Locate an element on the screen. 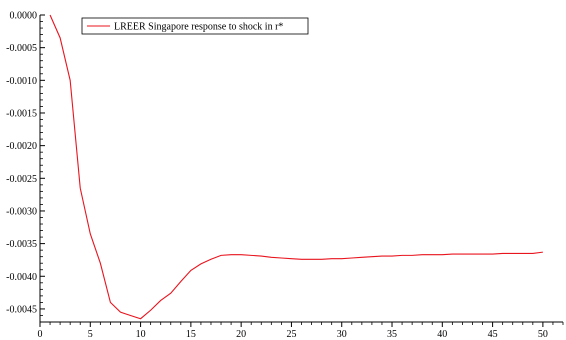 This screenshot has height=340, width=566. y-tick-label: -0.0040 is located at coordinates (21, 277).